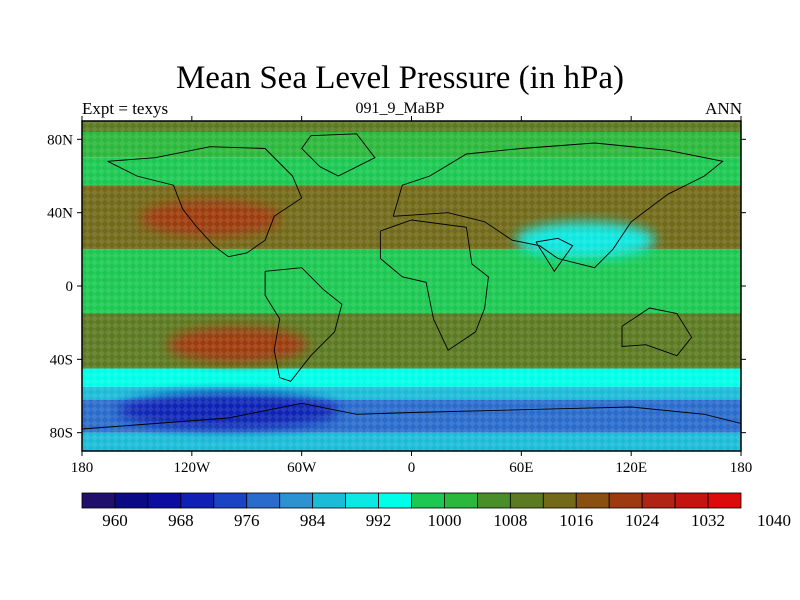 The image size is (800, 600). I want to click on north-america-coastline, so click(205, 202).